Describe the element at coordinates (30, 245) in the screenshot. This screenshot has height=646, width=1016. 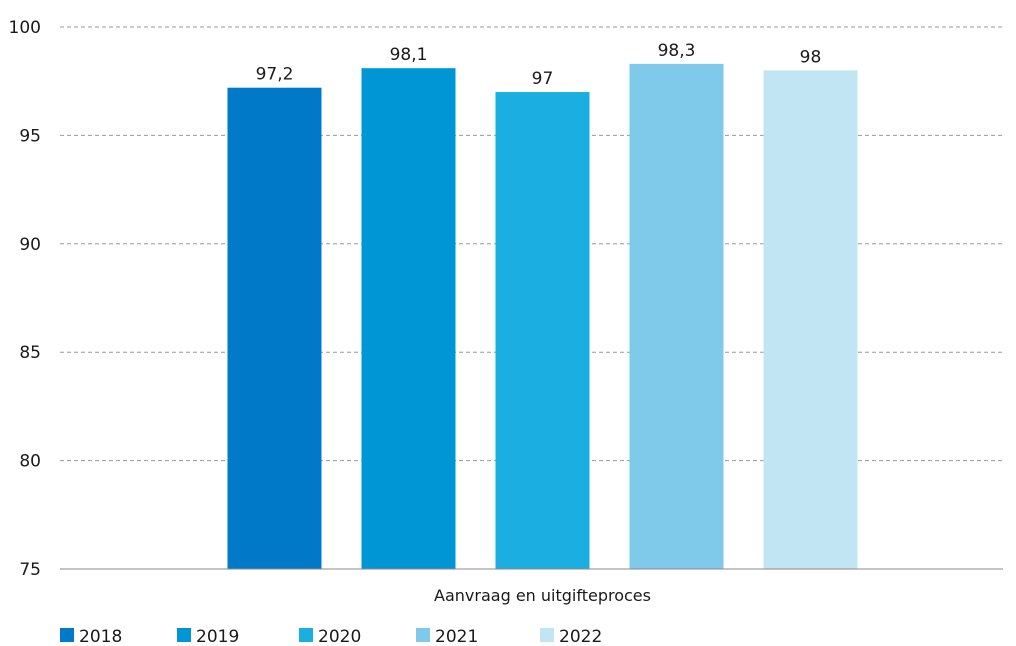
I see `y-tick-label: 90` at that location.